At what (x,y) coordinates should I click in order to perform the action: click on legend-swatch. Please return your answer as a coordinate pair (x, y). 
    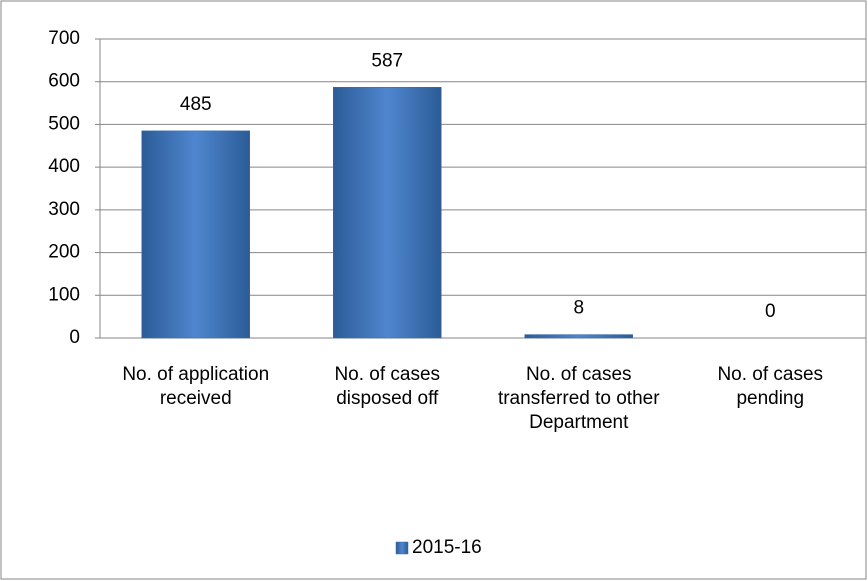
    Looking at the image, I should click on (402, 548).